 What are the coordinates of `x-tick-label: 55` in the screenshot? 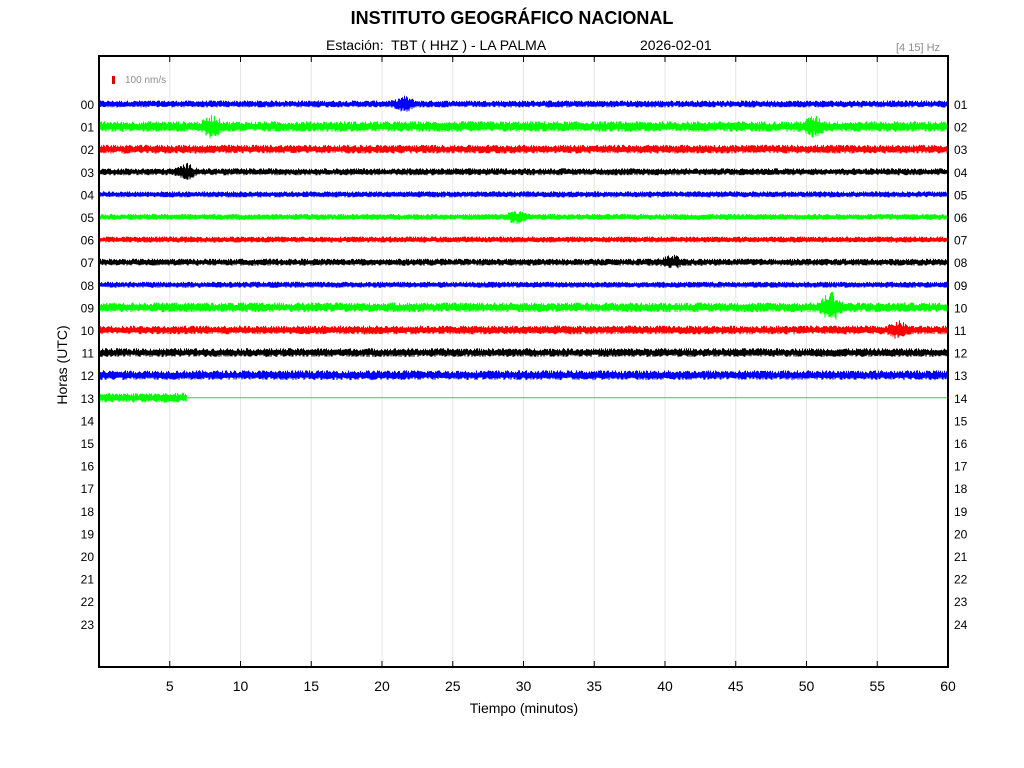 It's located at (877, 686).